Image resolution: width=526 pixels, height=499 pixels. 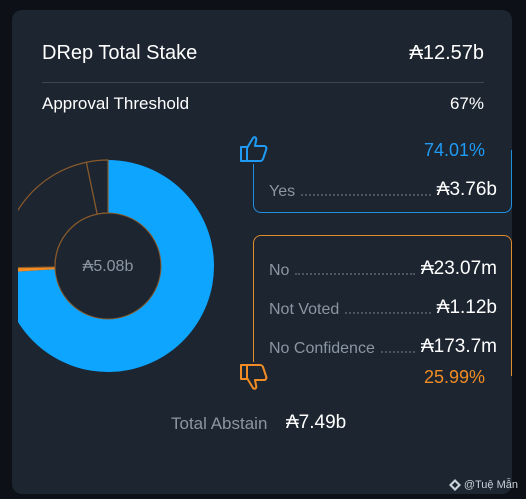 What do you see at coordinates (466, 307) in the screenshot?
I see `not-voted-row-value: ₳1.12b` at bounding box center [466, 307].